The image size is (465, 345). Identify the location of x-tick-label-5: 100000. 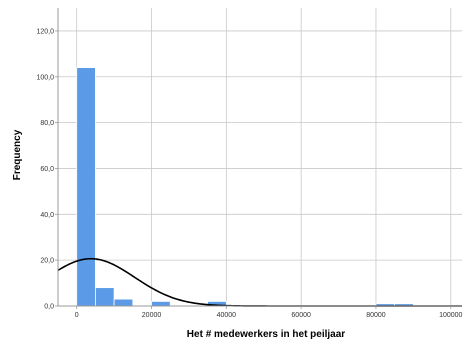
(450, 315).